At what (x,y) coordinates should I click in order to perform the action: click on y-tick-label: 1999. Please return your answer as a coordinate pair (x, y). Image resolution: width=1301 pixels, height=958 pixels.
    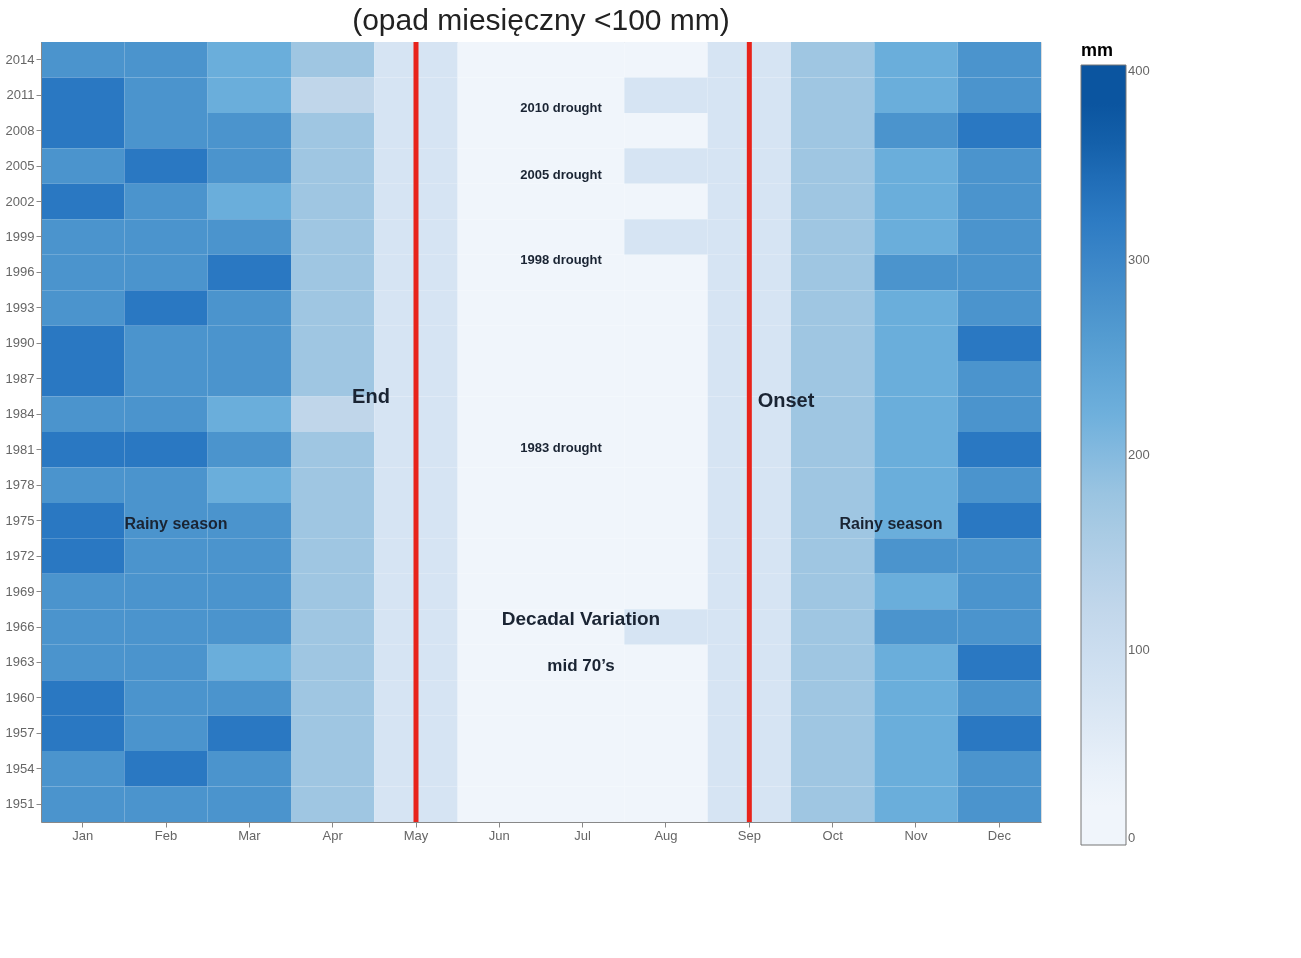
    Looking at the image, I should click on (20, 236).